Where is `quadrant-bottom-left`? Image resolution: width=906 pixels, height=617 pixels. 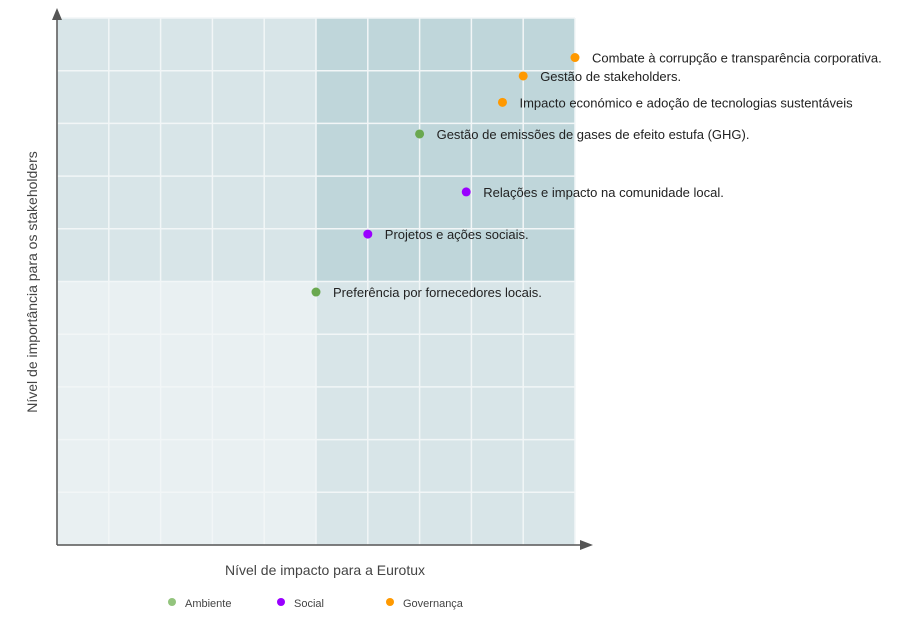
quadrant-bottom-left is located at coordinates (186, 413).